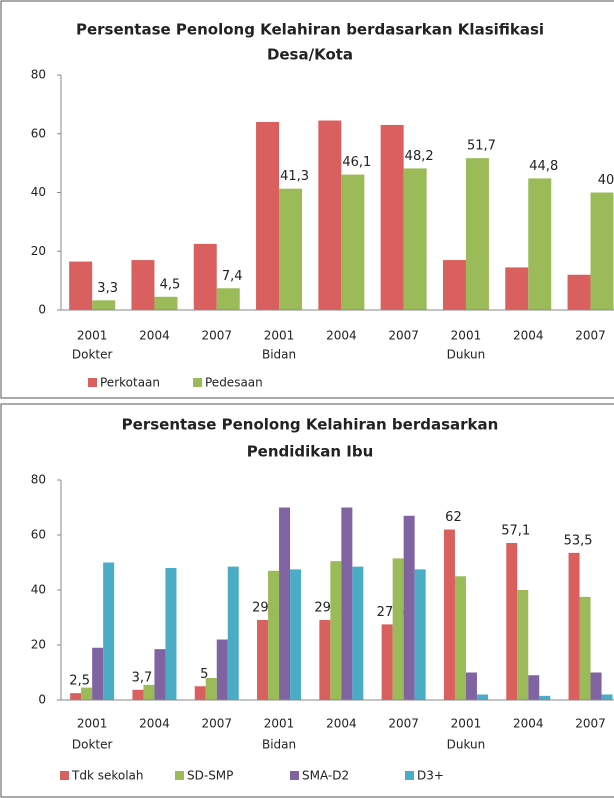  What do you see at coordinates (170, 284) in the screenshot?
I see `data-label: 4,5` at bounding box center [170, 284].